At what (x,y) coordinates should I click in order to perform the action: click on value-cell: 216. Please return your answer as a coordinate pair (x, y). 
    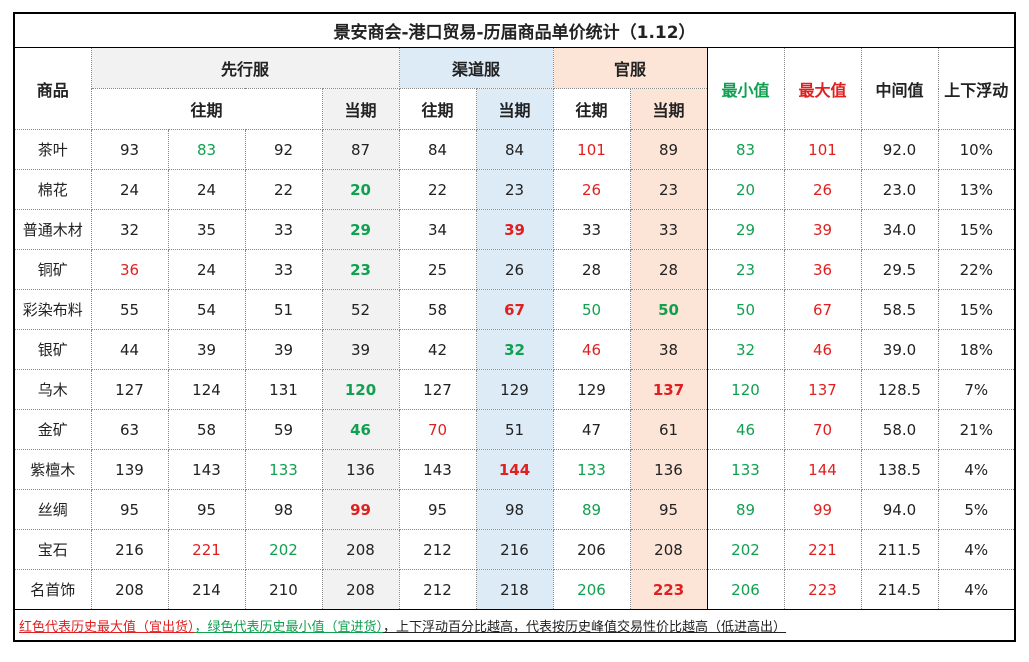
    Looking at the image, I should click on (129, 549).